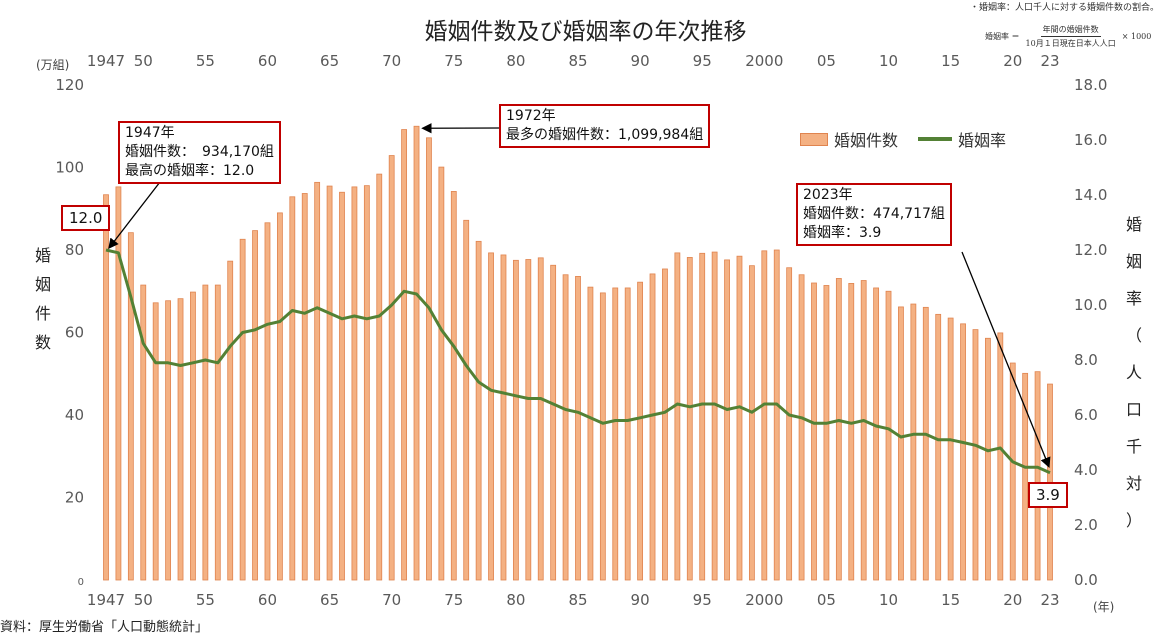 The image size is (1171, 635). I want to click on bar-marriages-1960, so click(267, 401).